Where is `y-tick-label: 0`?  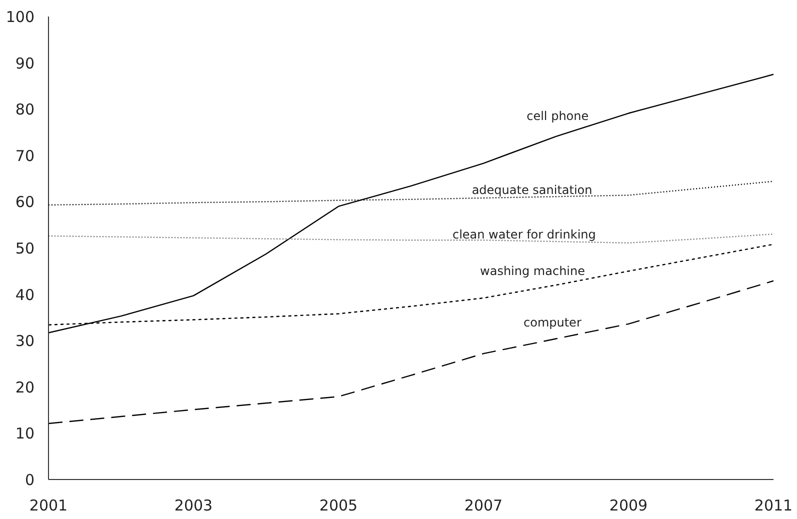
y-tick-label: 0 is located at coordinates (29, 480).